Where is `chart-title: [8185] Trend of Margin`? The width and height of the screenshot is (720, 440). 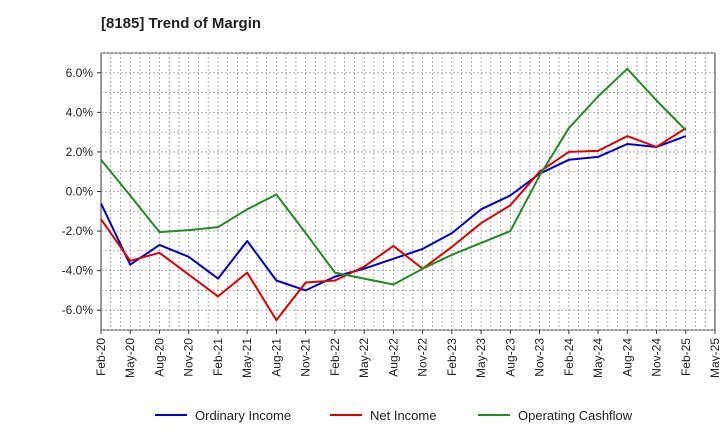
chart-title: [8185] Trend of Margin is located at coordinates (181, 23).